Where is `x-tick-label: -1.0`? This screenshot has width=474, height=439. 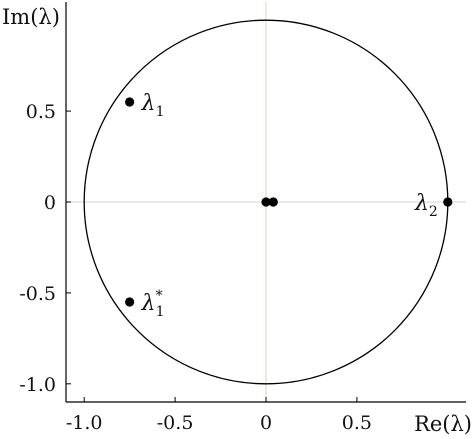 x-tick-label: -1.0 is located at coordinates (84, 423).